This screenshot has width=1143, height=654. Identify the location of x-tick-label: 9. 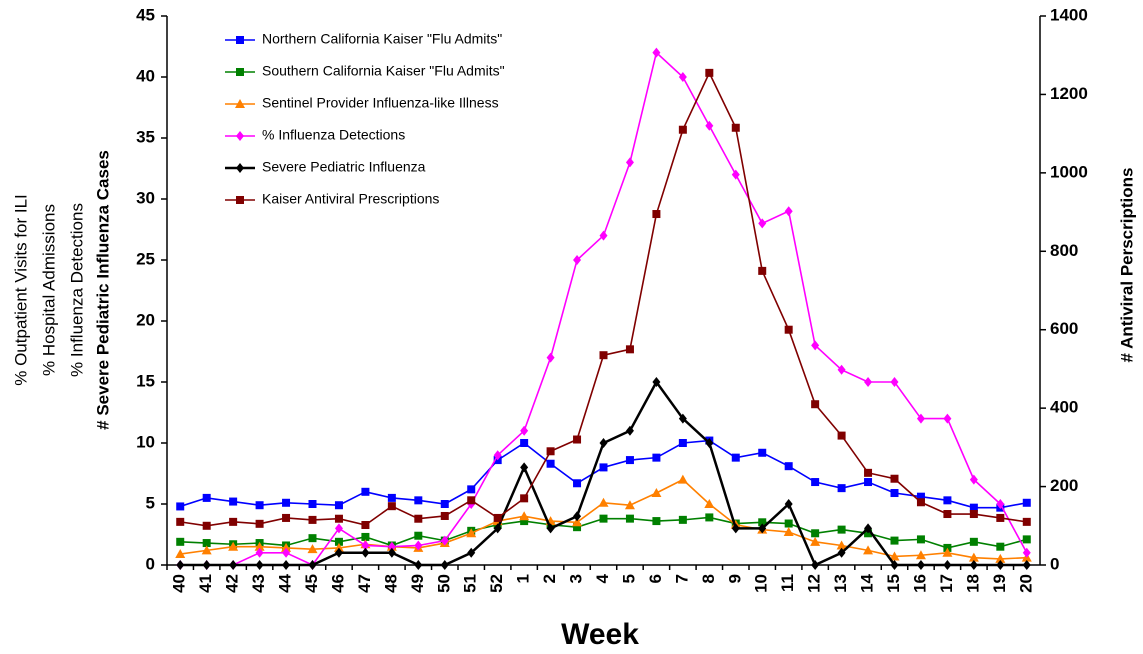
(734, 578).